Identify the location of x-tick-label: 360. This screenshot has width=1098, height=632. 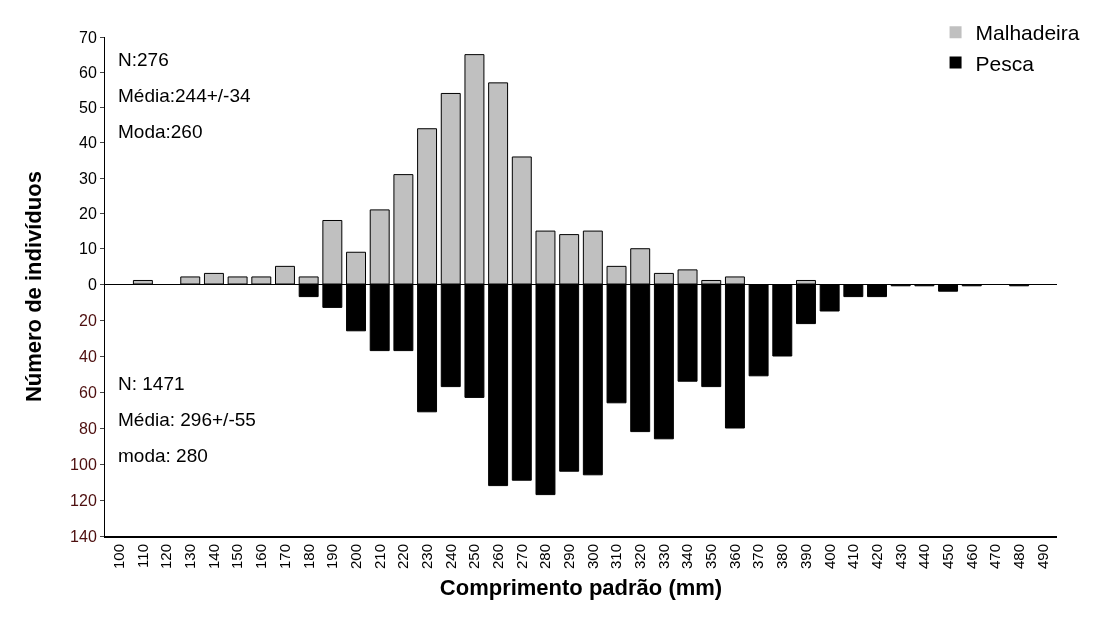
(734, 557).